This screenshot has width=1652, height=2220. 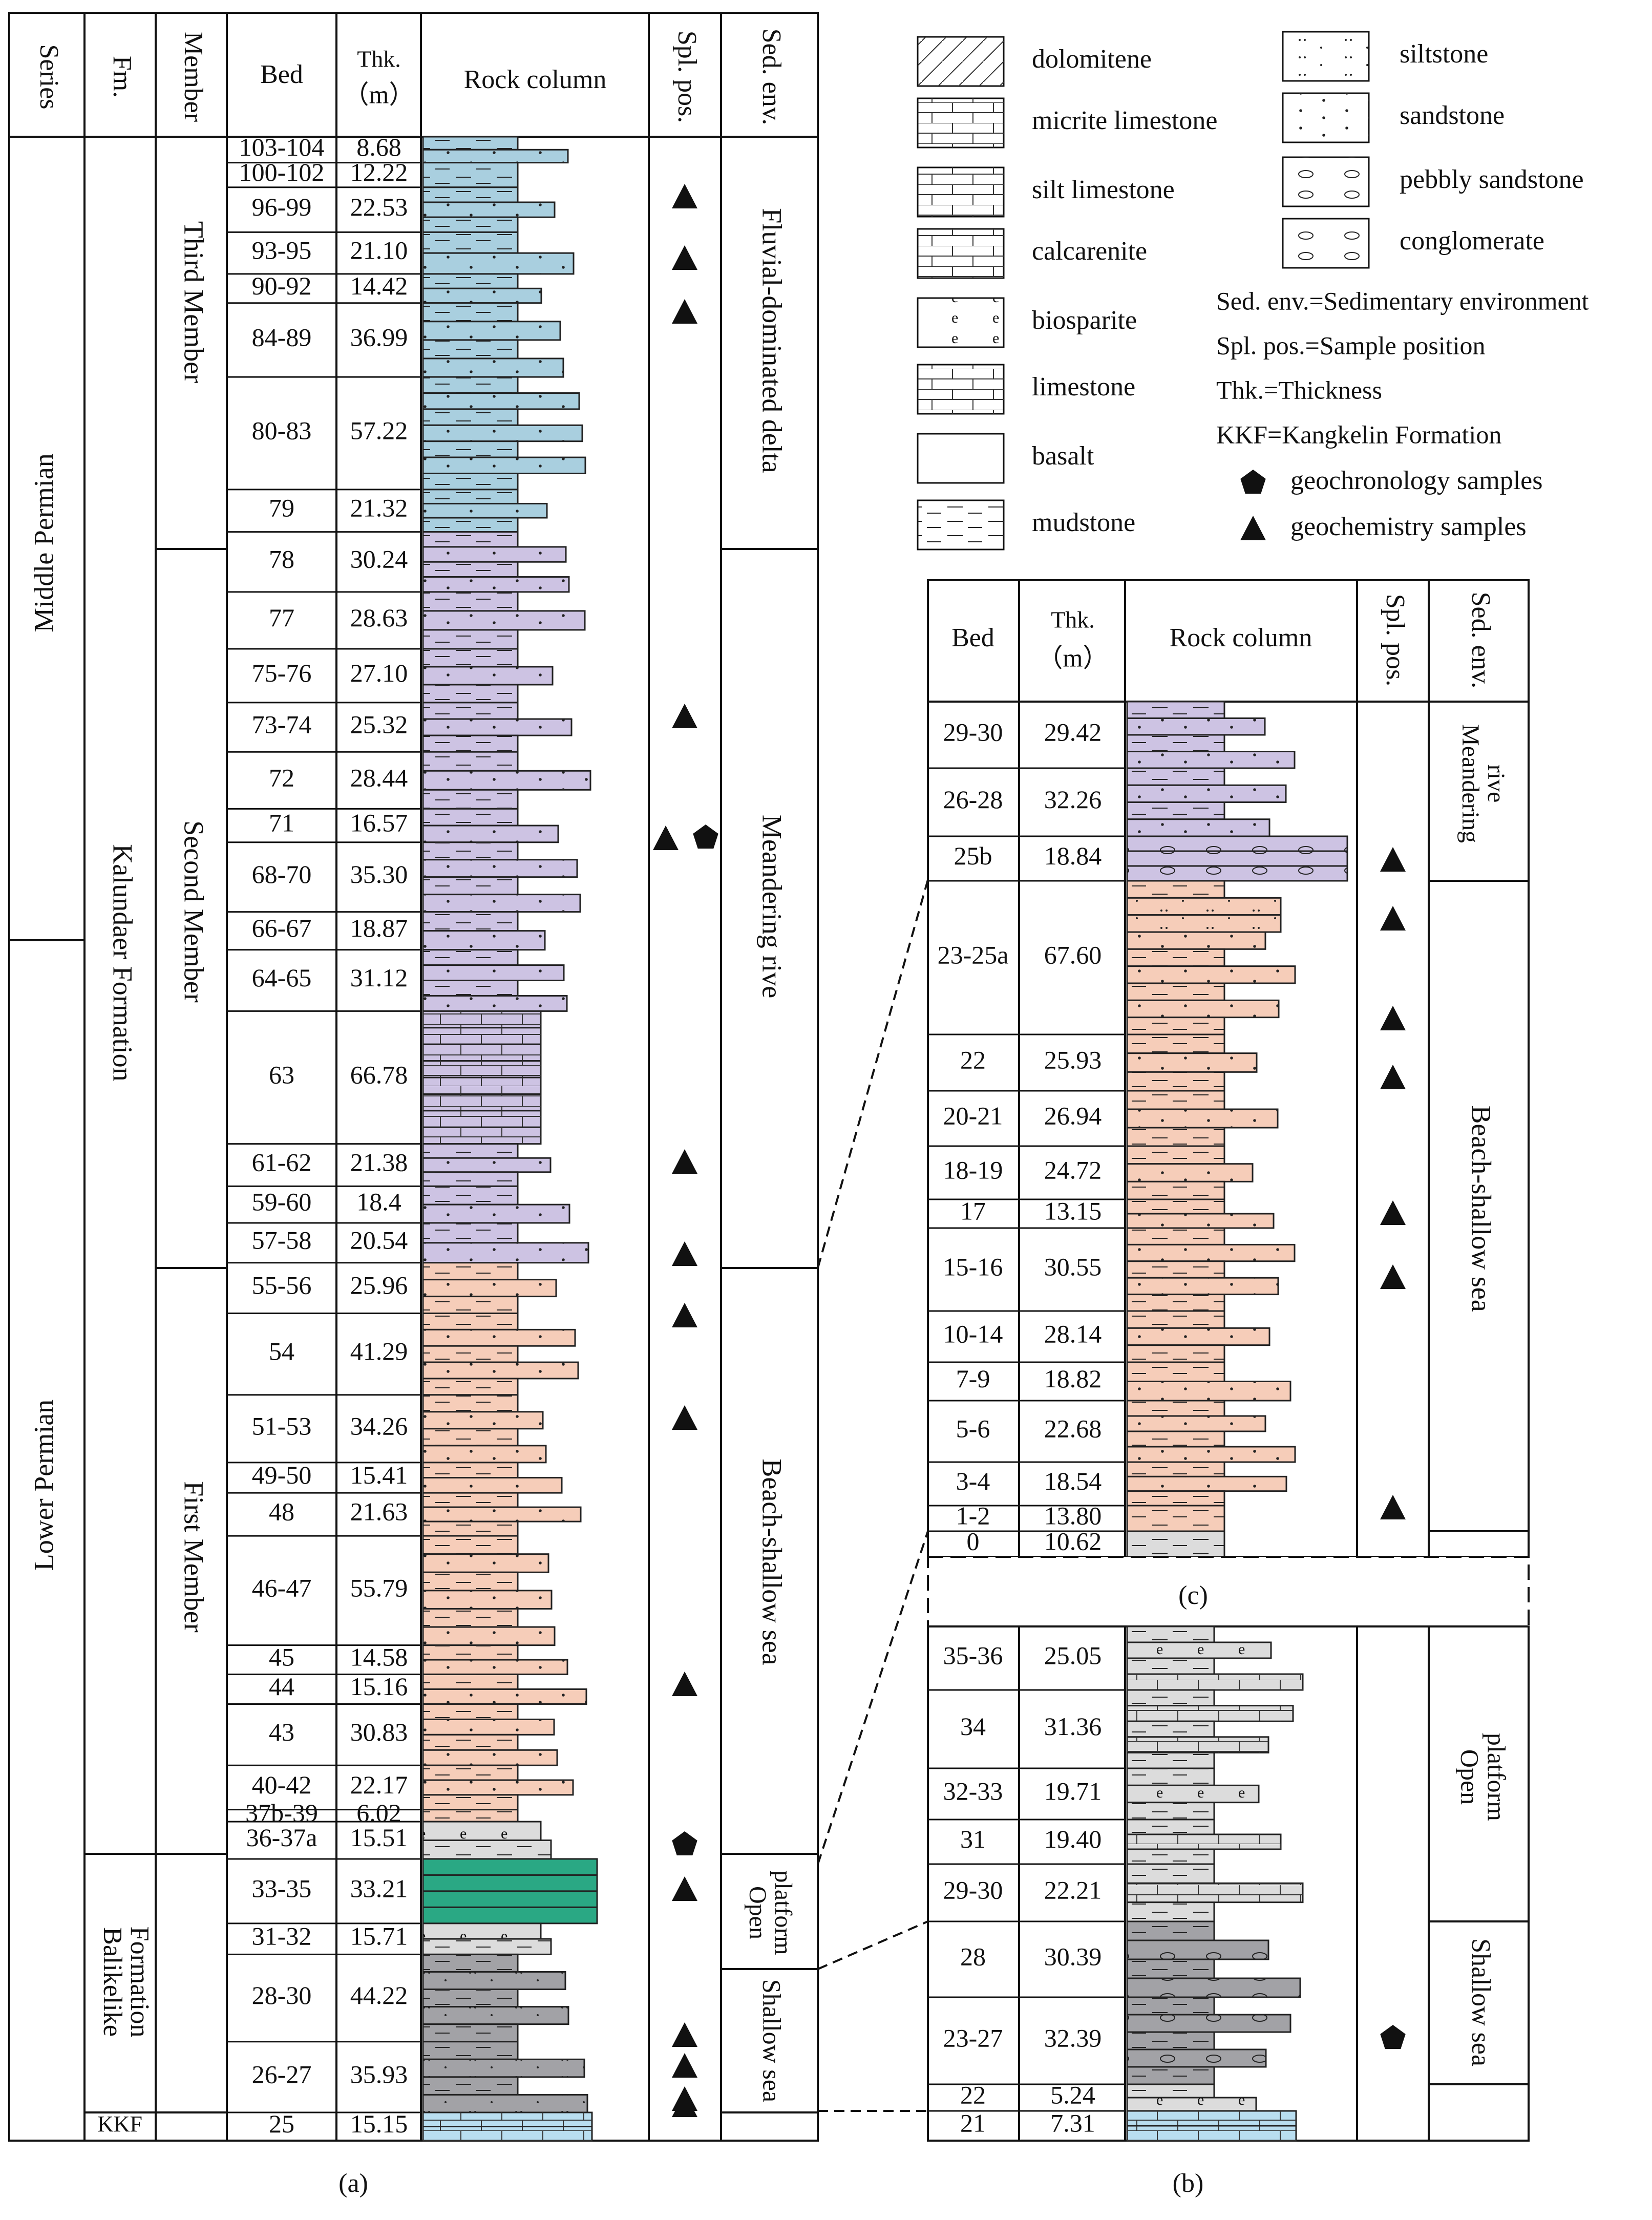 I want to click on bed-number: 93-95, so click(x=282, y=250).